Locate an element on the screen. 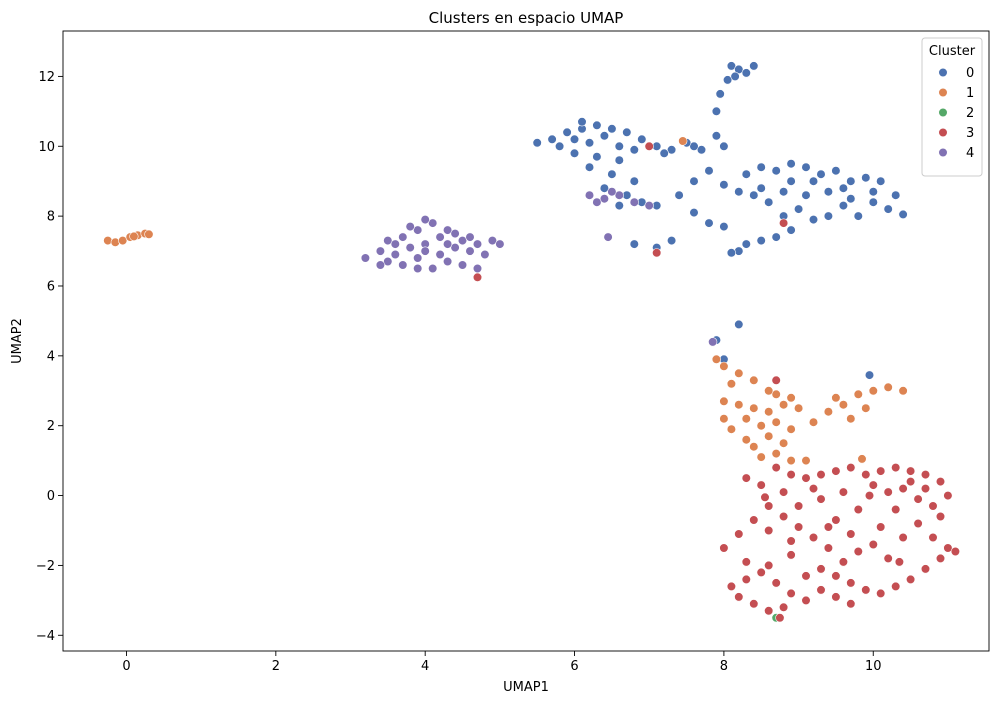 This screenshot has width=999, height=701. x-tick-label: 2 is located at coordinates (276, 666).